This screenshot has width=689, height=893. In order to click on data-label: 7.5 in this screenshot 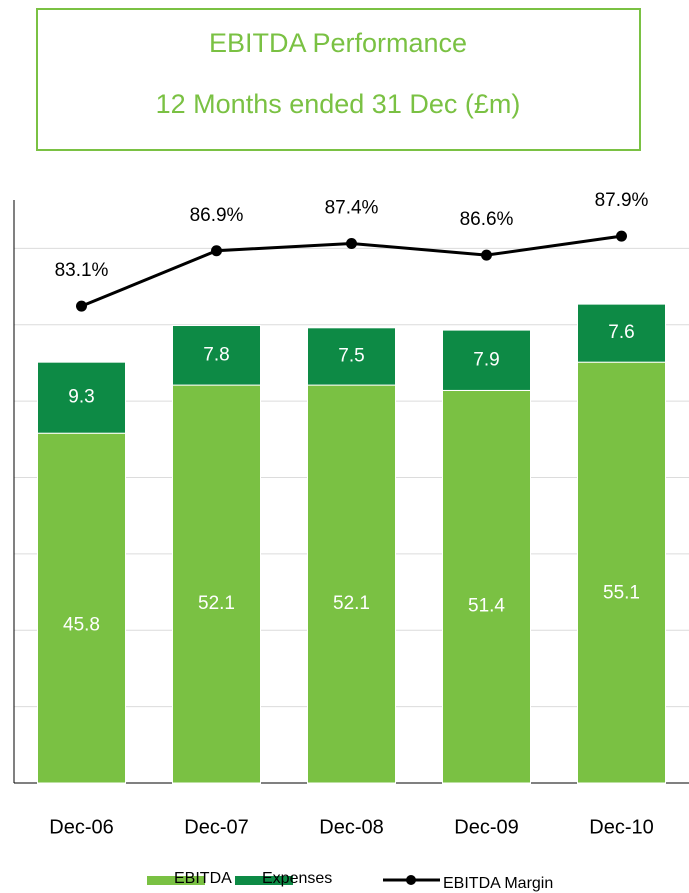, I will do `click(351, 355)`.